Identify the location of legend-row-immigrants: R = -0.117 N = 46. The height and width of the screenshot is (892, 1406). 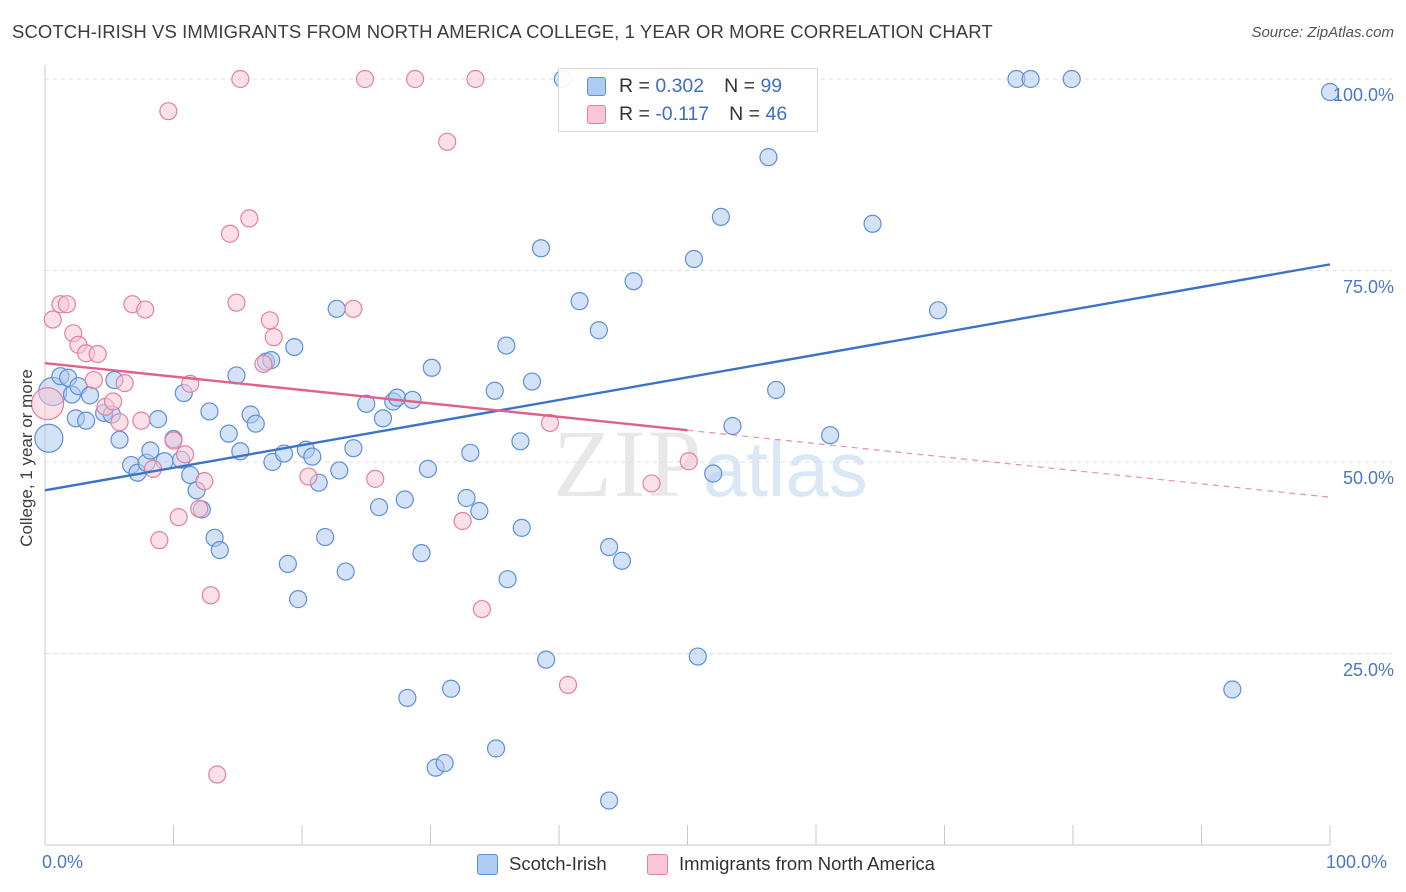
(687, 114).